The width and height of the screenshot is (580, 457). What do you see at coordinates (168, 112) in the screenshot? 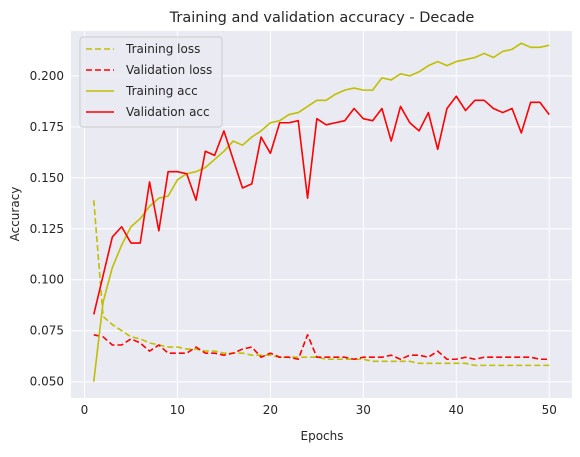
I see `legend-entry: Validation acc` at bounding box center [168, 112].